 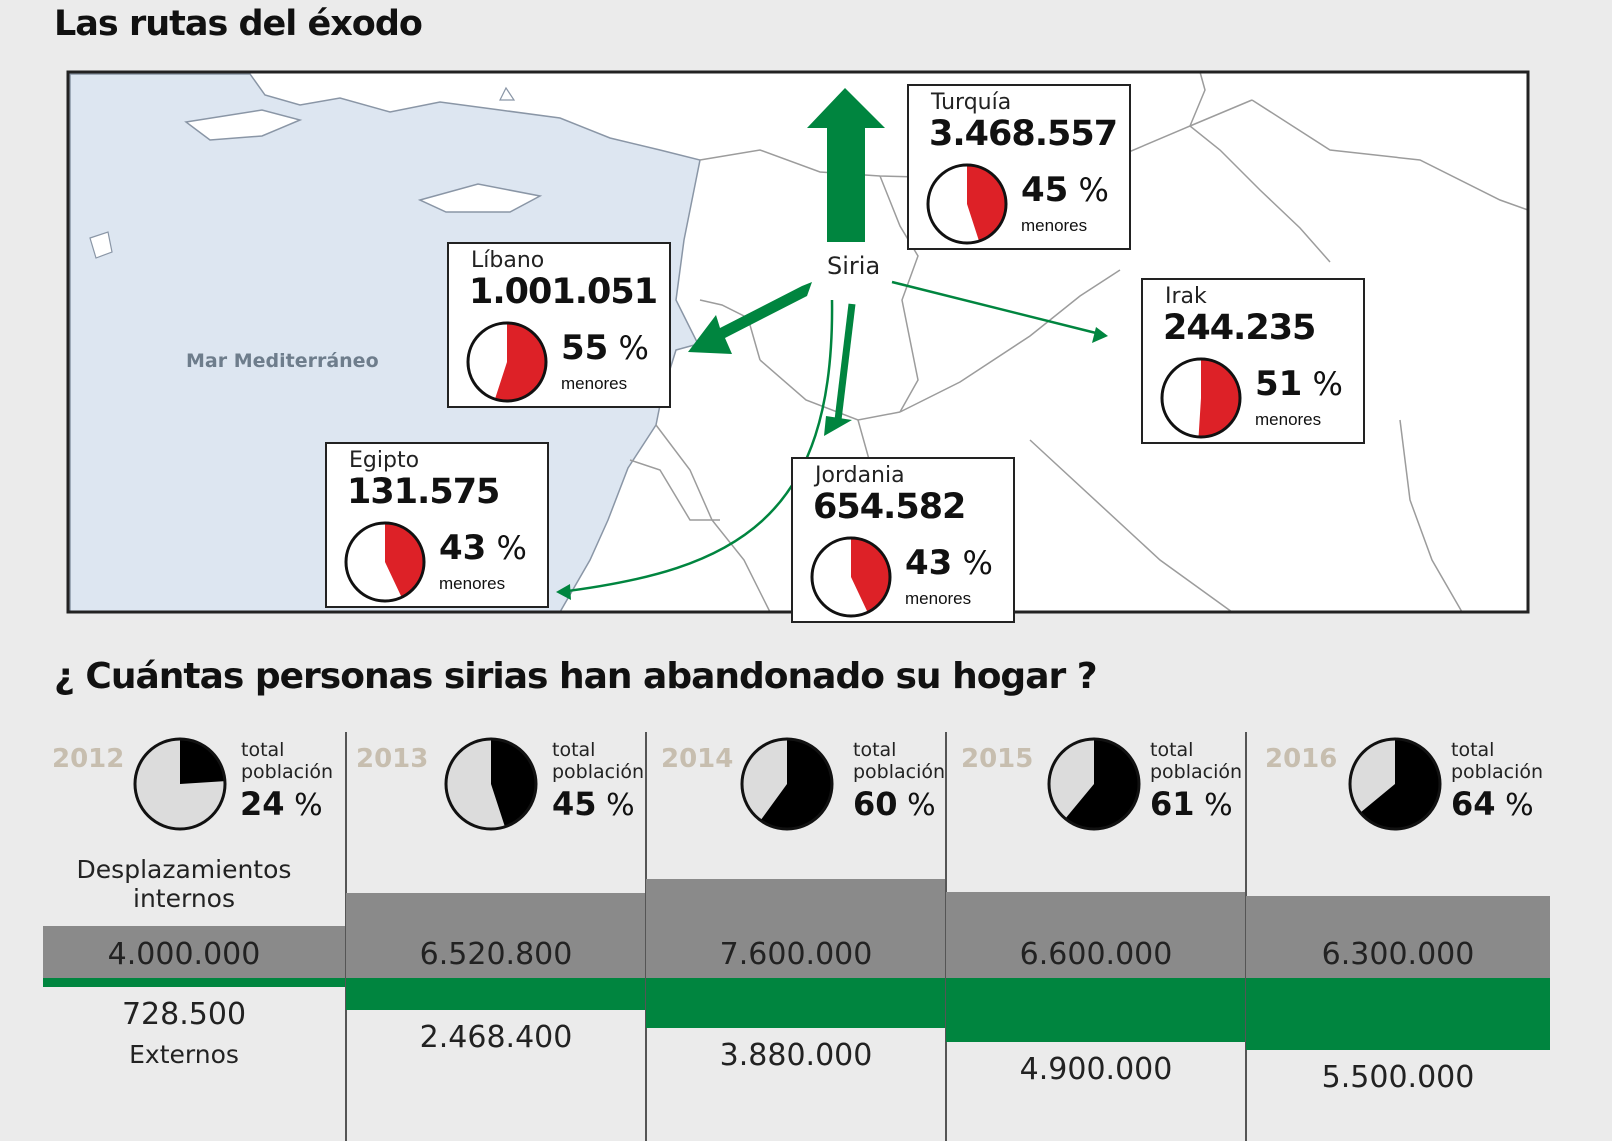 What do you see at coordinates (184, 1015) in the screenshot?
I see `external-value: 728.500` at bounding box center [184, 1015].